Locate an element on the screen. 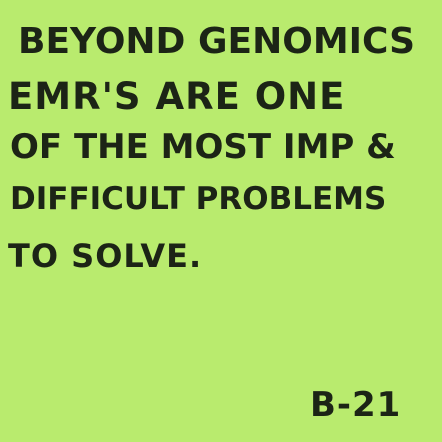 The image size is (442, 442). note-line-1: BEYOND GENOMICS is located at coordinates (217, 41).